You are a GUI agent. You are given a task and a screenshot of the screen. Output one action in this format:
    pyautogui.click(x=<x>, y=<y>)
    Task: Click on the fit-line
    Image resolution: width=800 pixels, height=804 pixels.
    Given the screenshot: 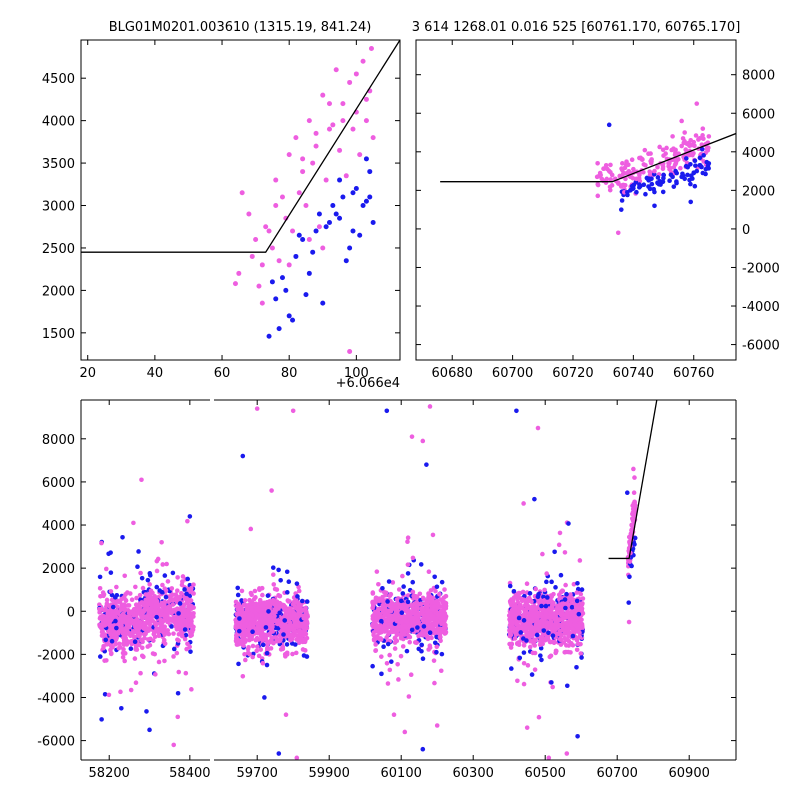 What is the action you would take?
    pyautogui.click(x=588, y=157)
    